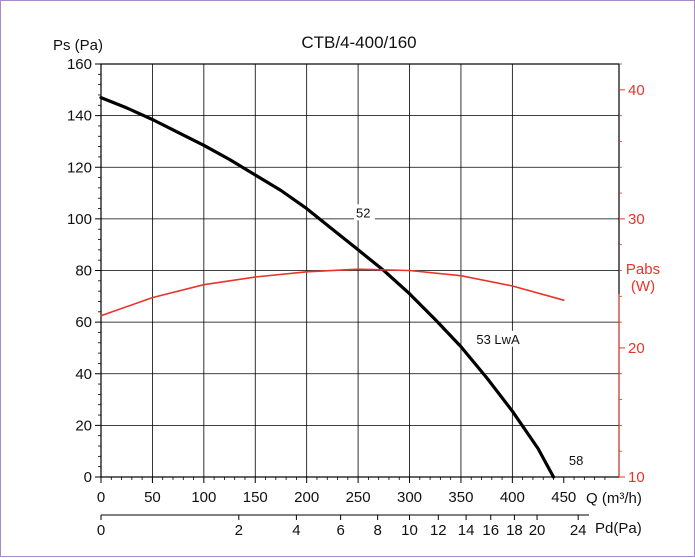 The width and height of the screenshot is (695, 558). Describe the element at coordinates (83, 322) in the screenshot. I see `y-tick-label: 60` at that location.